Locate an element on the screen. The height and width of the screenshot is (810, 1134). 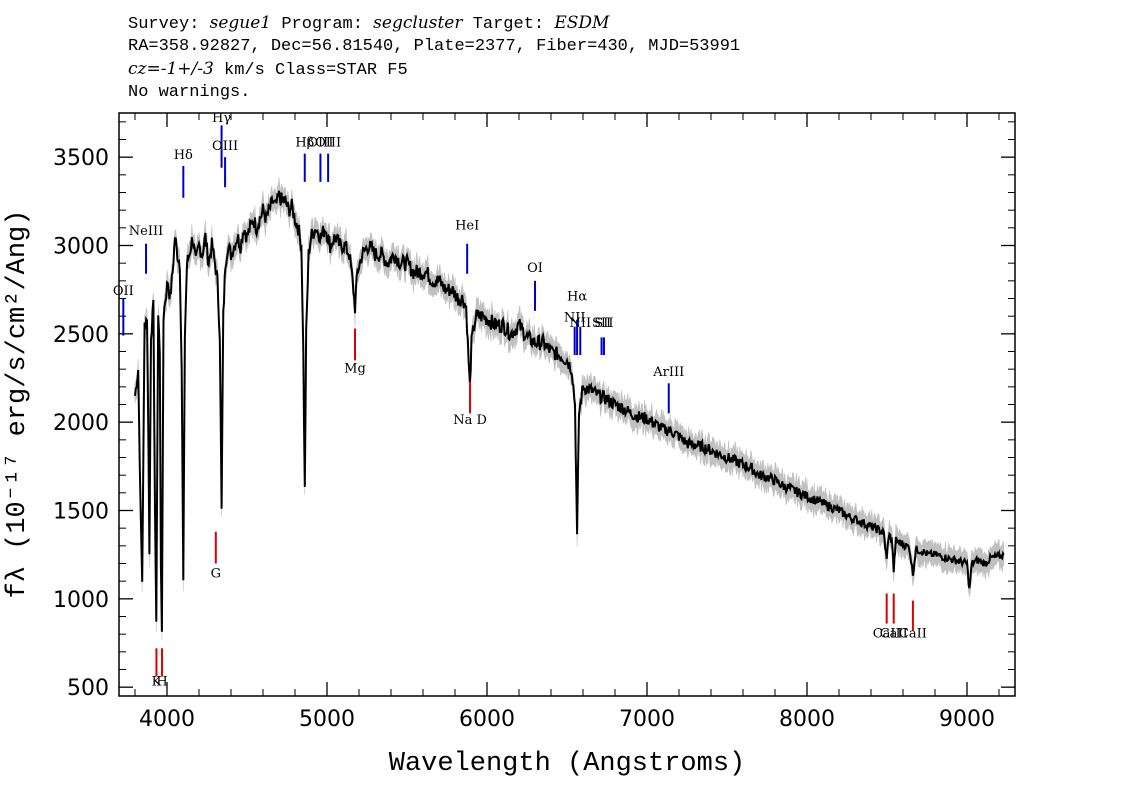
target-value: ESDM is located at coordinates (582, 23).